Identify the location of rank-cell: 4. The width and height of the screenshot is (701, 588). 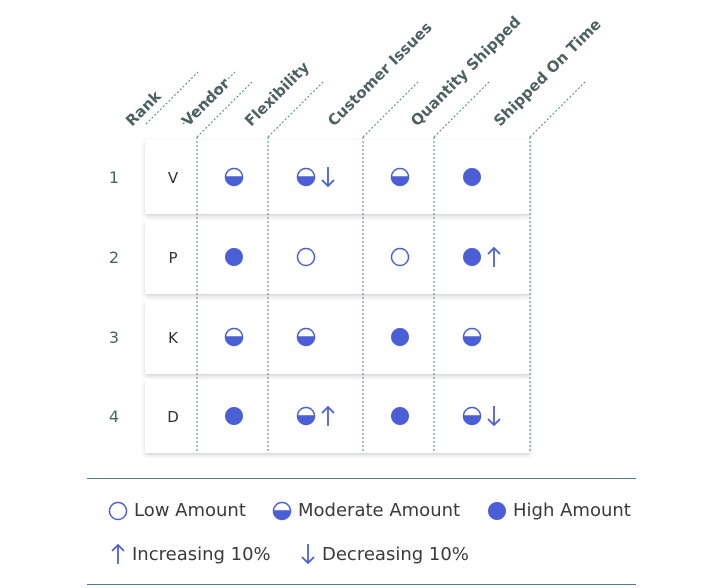
(114, 416).